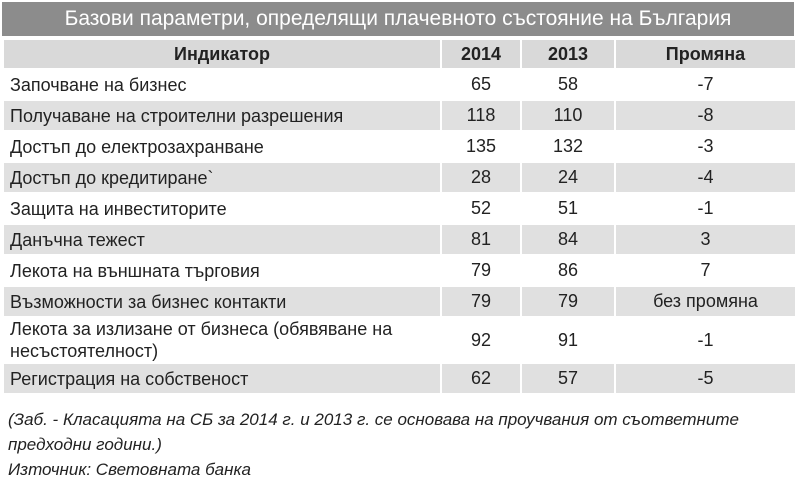 The height and width of the screenshot is (502, 800). What do you see at coordinates (704, 239) in the screenshot?
I see `value-cell: 3` at bounding box center [704, 239].